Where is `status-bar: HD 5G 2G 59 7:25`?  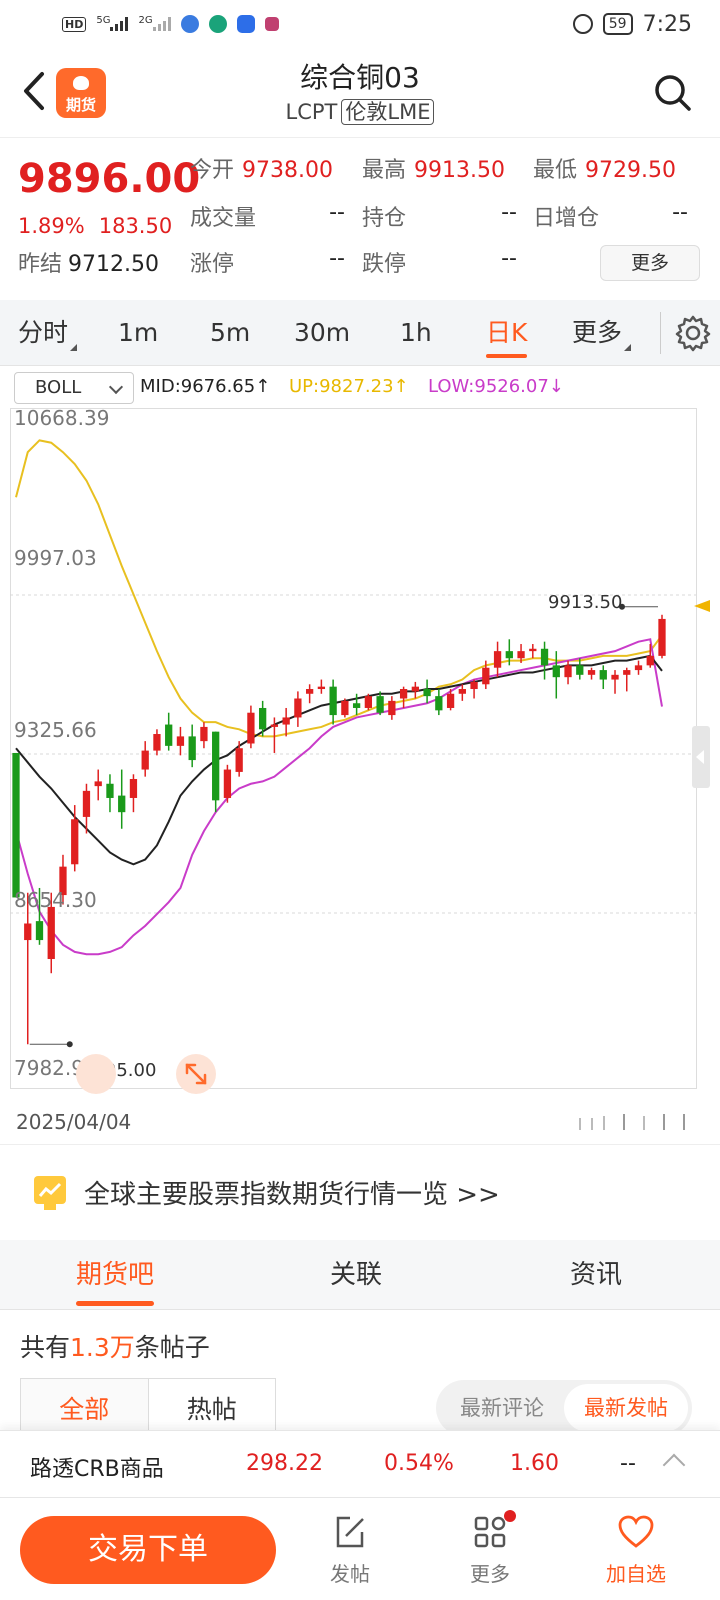
status-bar: HD 5G 2G 59 7:25 is located at coordinates (360, 24).